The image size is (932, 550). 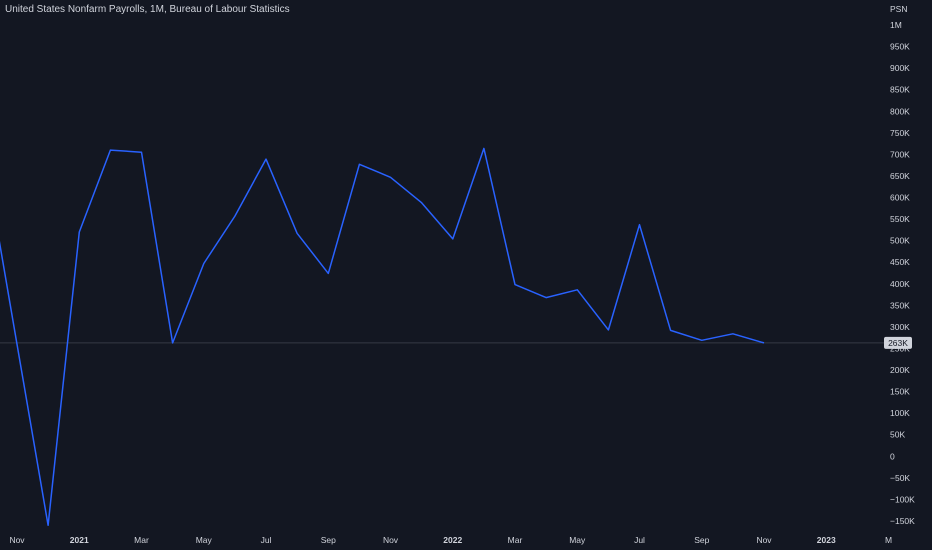 What do you see at coordinates (900, 219) in the screenshot?
I see `y-tick-label: 550K` at bounding box center [900, 219].